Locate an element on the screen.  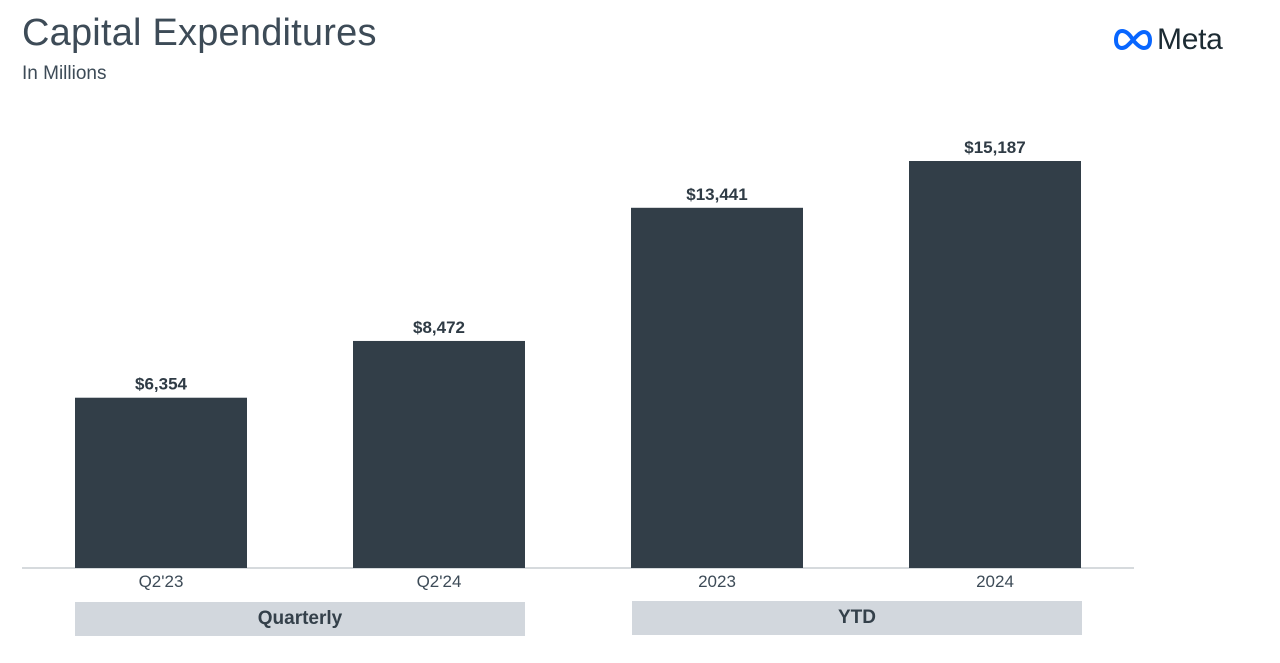
data-label-4: $15,187 is located at coordinates (994, 147).